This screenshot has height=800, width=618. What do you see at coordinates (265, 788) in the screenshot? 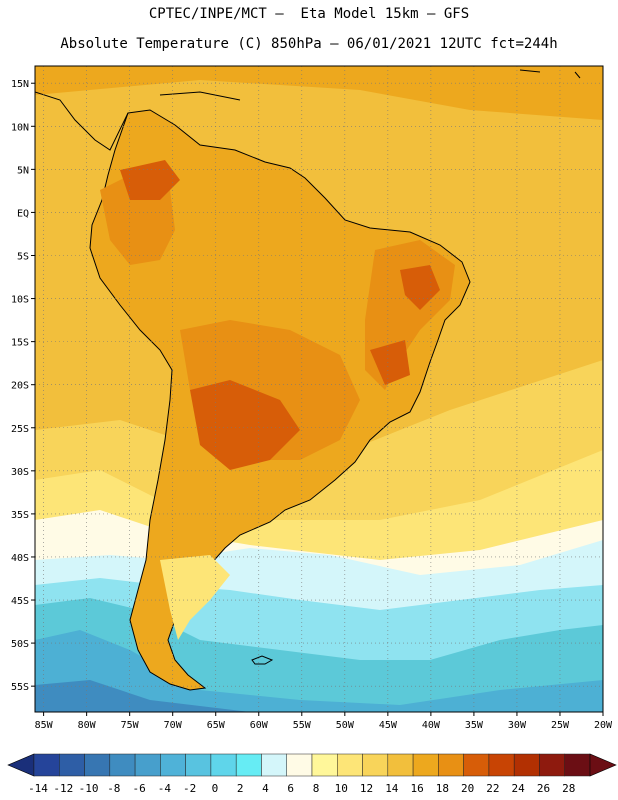
I see `colorbar-label: 4` at bounding box center [265, 788].